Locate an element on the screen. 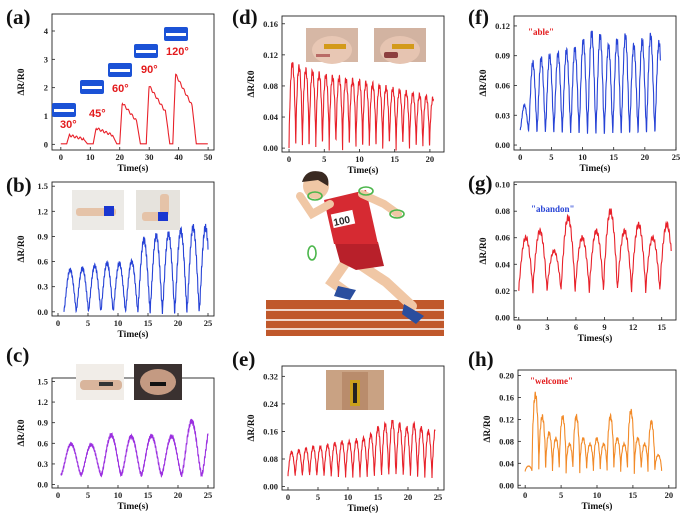 This screenshot has width=692, height=528. x-tick-label-a: 30 is located at coordinates (149, 157).